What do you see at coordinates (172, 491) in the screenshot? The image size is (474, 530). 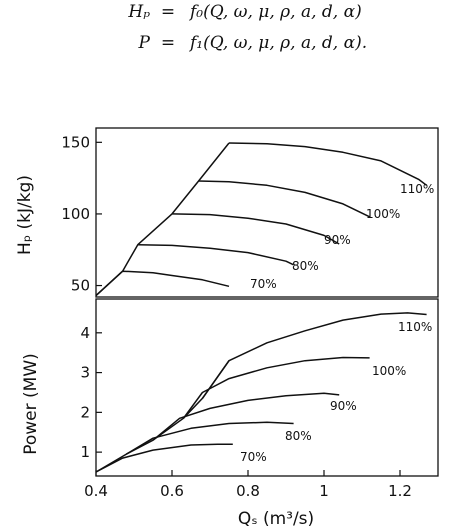 I see `x-tick-label: 0.6` at bounding box center [172, 491].